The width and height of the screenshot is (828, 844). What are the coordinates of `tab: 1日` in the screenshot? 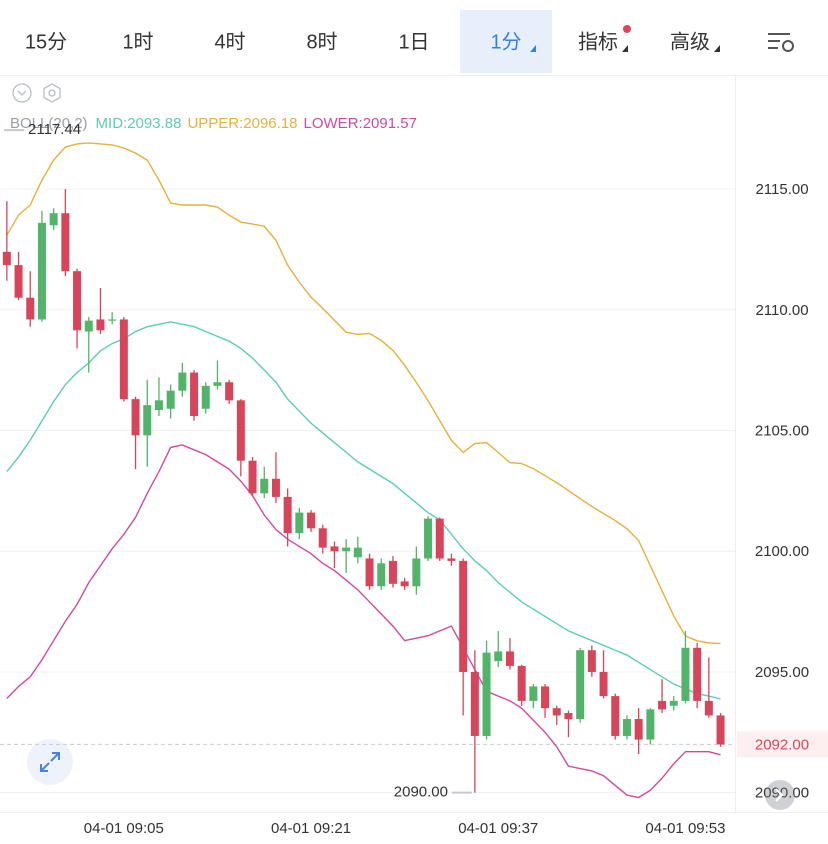 It's located at (413, 42).